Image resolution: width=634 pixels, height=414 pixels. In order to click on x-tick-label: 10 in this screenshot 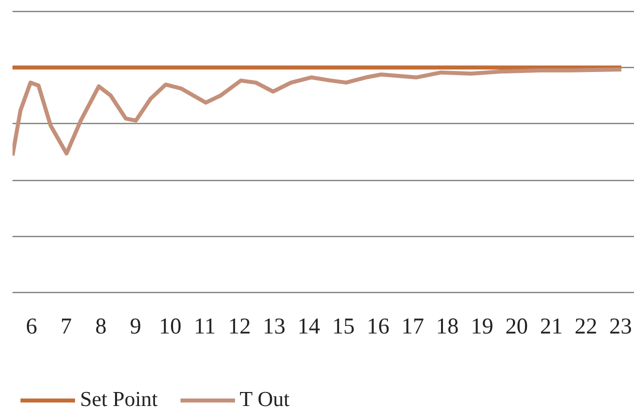, I will do `click(170, 326)`.